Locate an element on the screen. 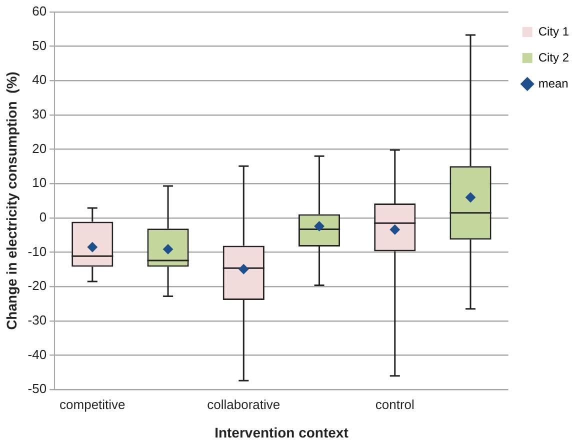 Image resolution: width=585 pixels, height=446 pixels. x-tick-label: competitive is located at coordinates (93, 404).